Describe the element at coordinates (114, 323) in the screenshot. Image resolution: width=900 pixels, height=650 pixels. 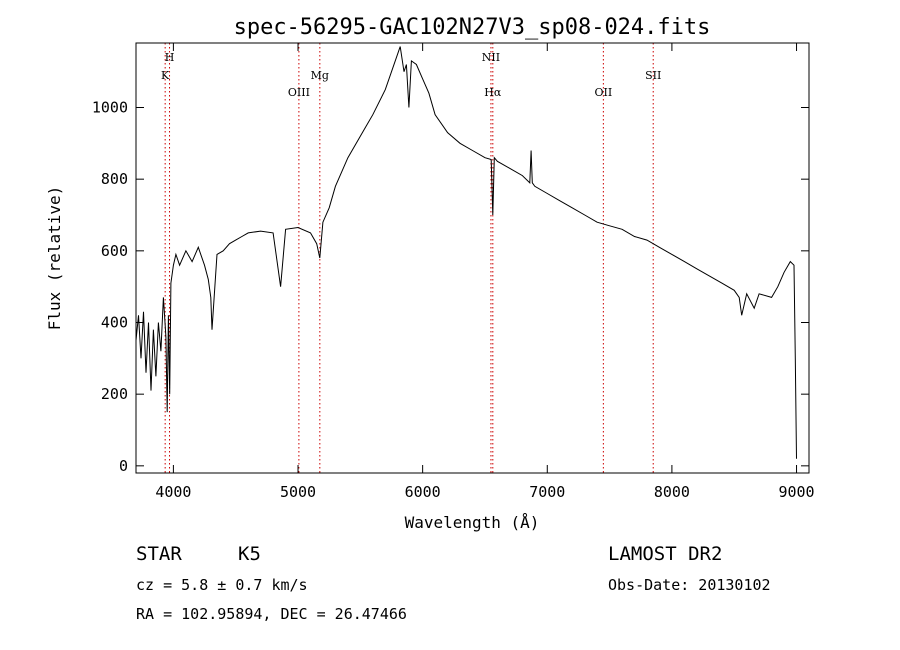
I see `y-tick-label: 400` at that location.